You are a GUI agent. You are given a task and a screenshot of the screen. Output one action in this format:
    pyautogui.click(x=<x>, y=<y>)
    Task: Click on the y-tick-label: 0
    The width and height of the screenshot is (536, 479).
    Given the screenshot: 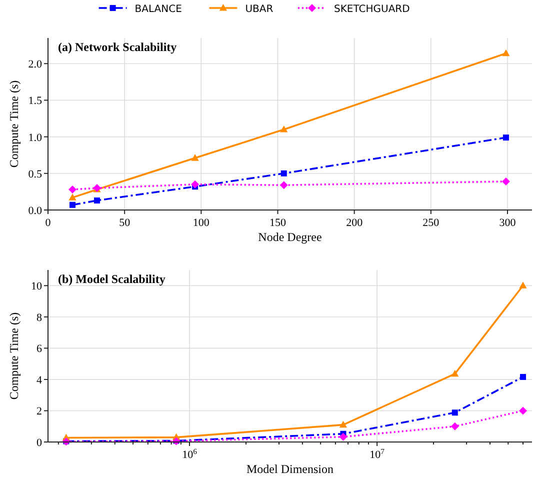 What is the action you would take?
    pyautogui.click(x=39, y=443)
    